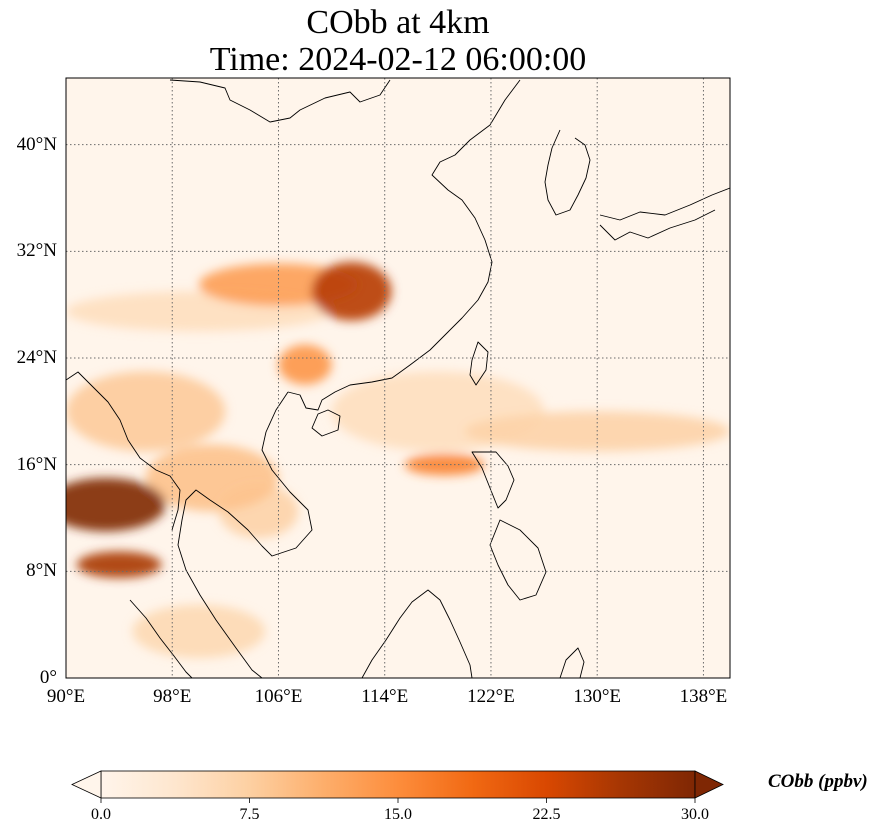  Describe the element at coordinates (509, 526) in the screenshot. I see `coastline-philippines` at that location.